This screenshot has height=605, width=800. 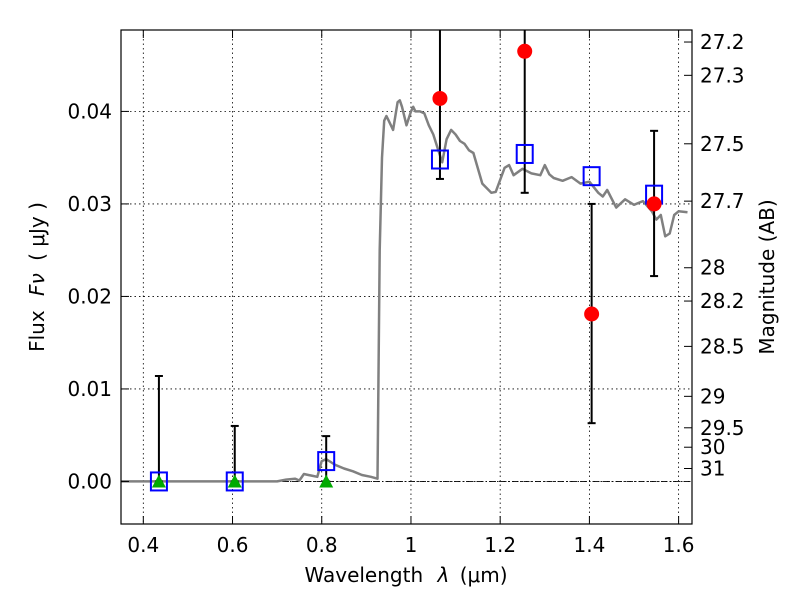 I want to click on y-axis-label-text: Flux, so click(x=37, y=331).